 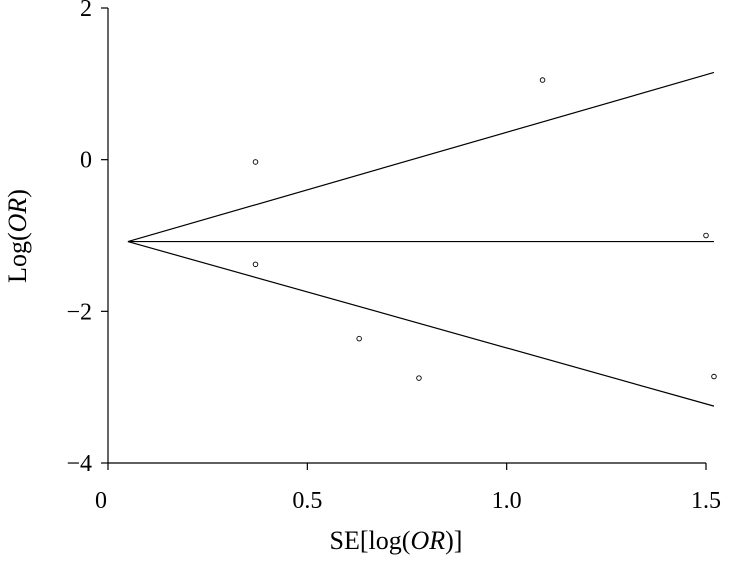 I want to click on x-tick-label: 0, so click(x=101, y=501).